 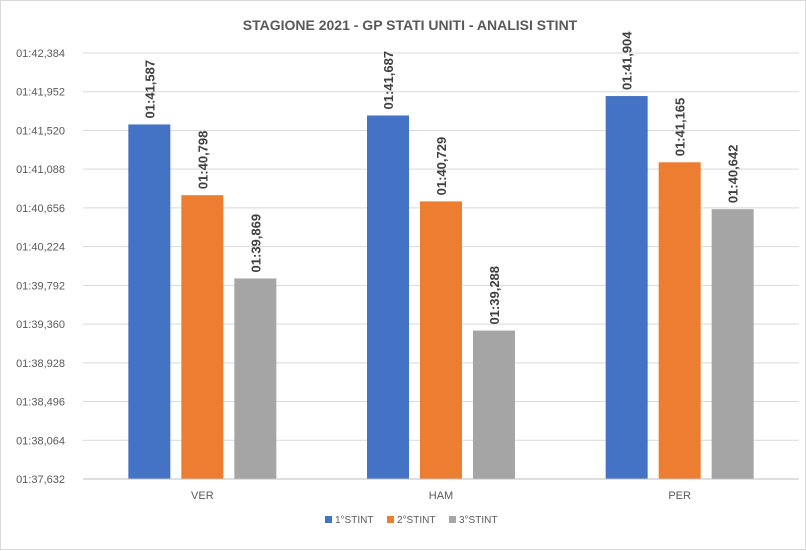 I want to click on legend-label-stint-3: 3°STINT, so click(x=478, y=520).